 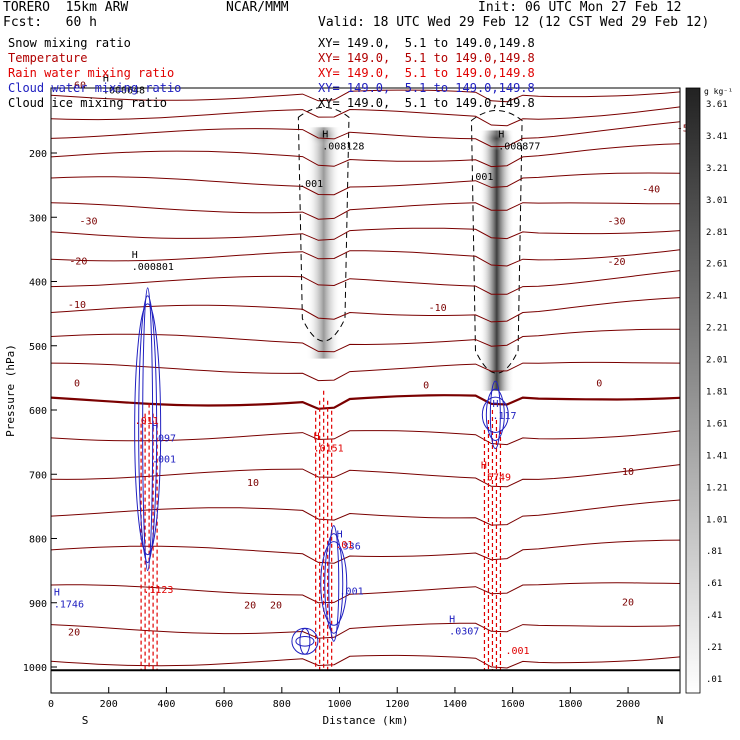 I want to click on x-tick-label: 1600, so click(x=513, y=704).